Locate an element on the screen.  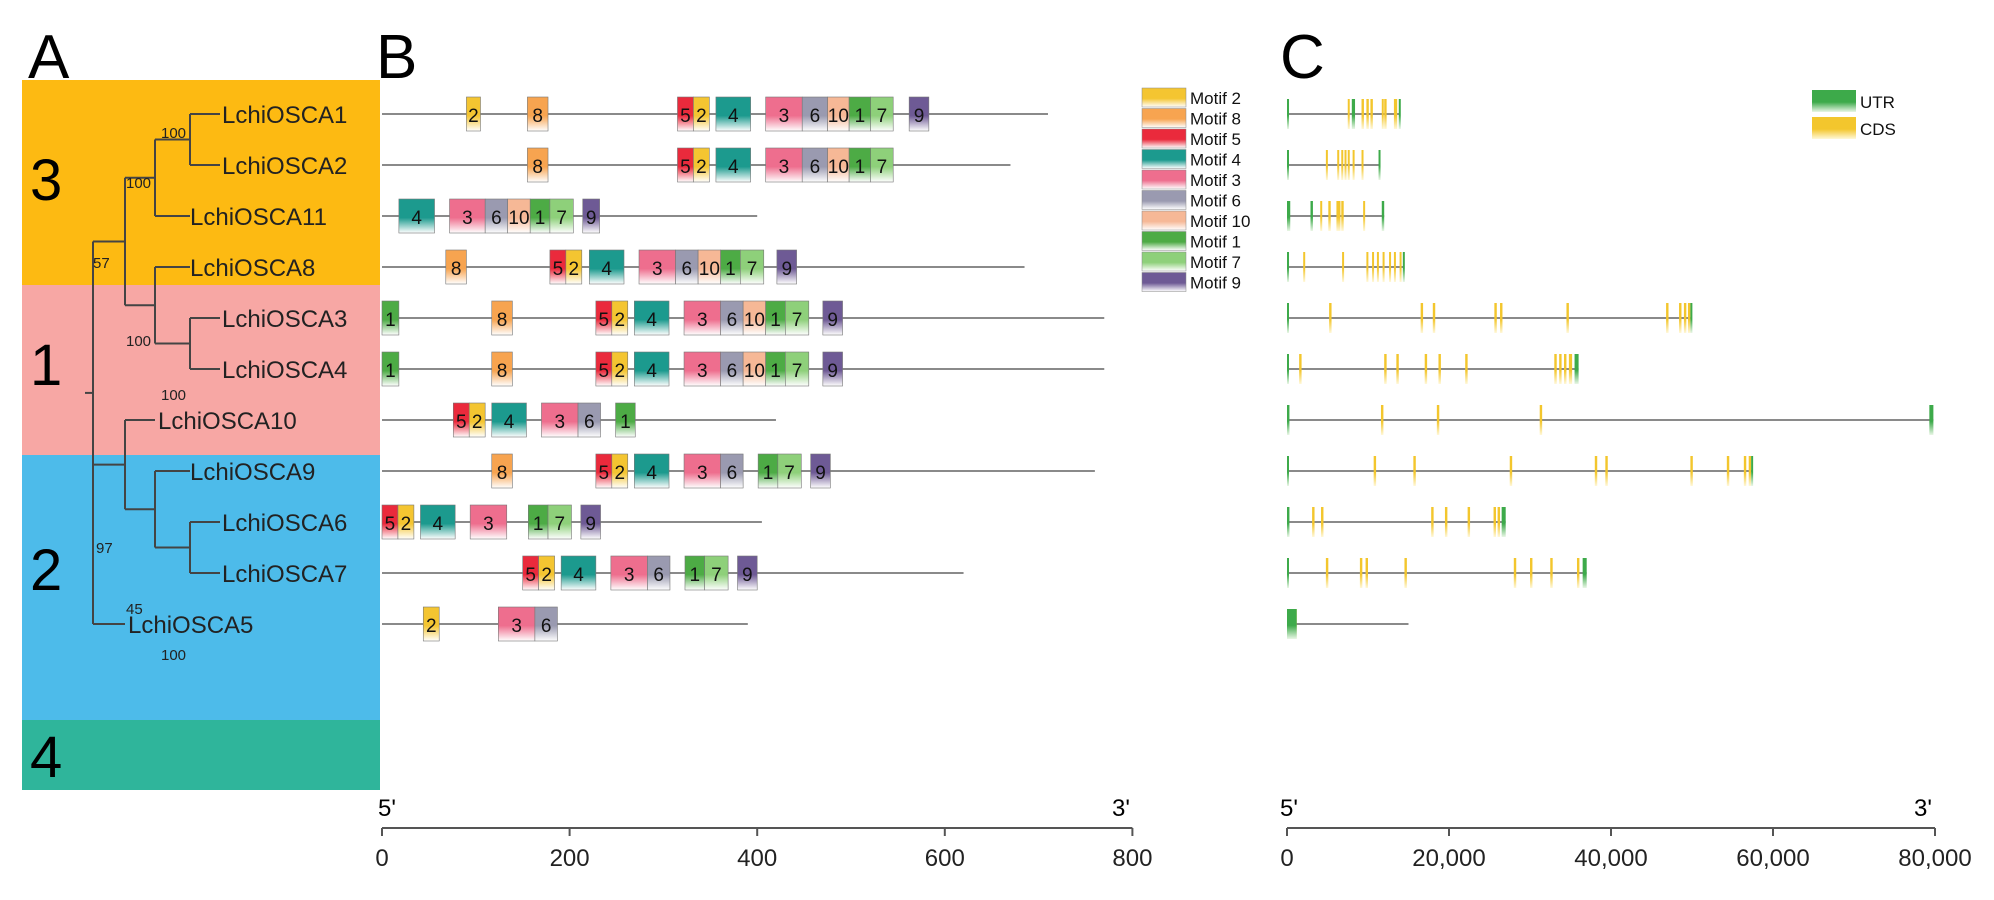
legend-label-cds: CDS is located at coordinates (1878, 129).